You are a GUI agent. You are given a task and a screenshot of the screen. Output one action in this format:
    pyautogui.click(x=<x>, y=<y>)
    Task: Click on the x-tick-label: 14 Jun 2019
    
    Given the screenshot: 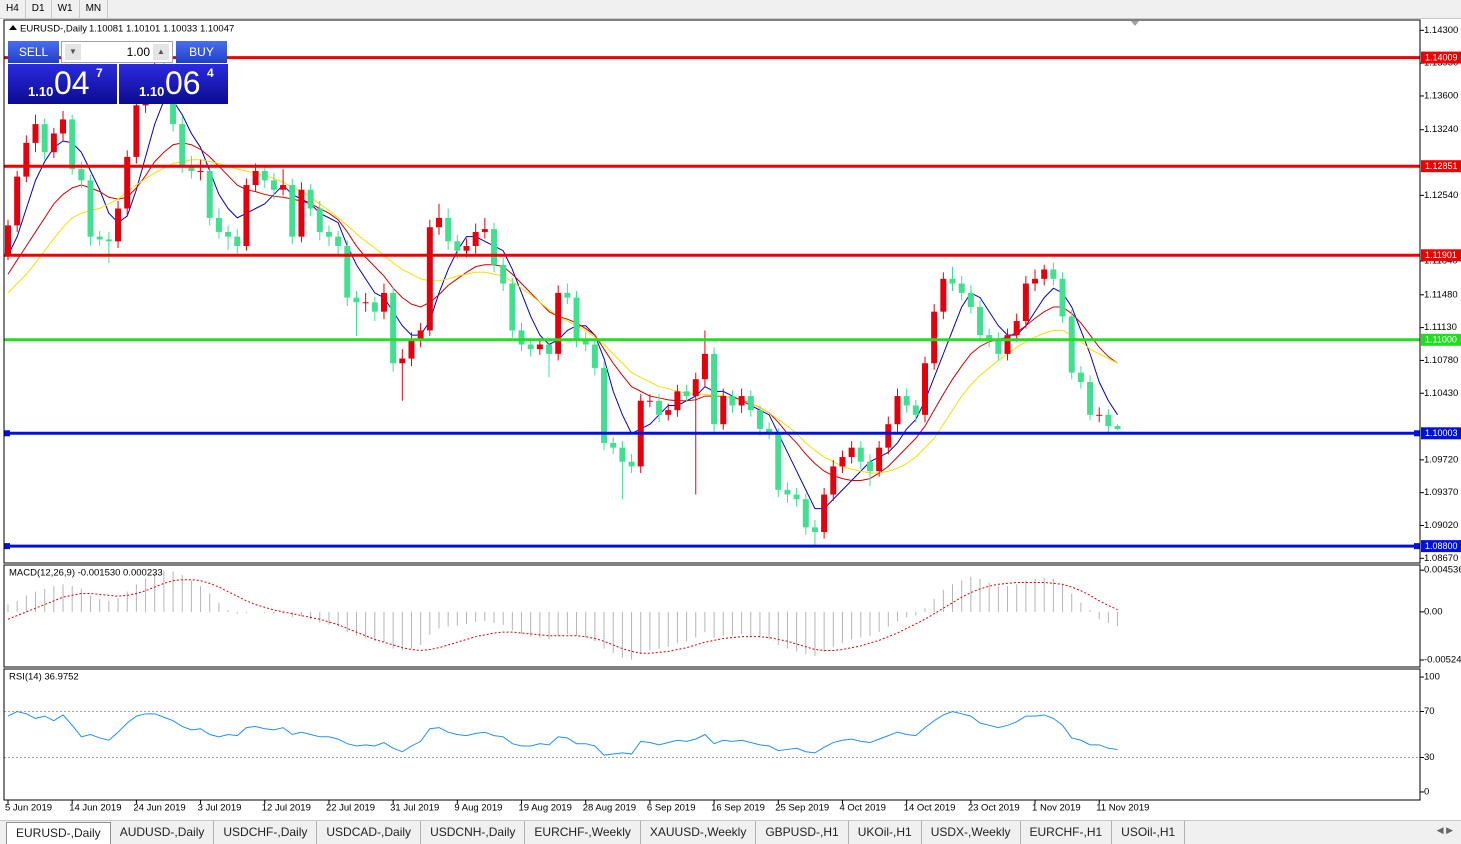 What is the action you would take?
    pyautogui.click(x=95, y=808)
    